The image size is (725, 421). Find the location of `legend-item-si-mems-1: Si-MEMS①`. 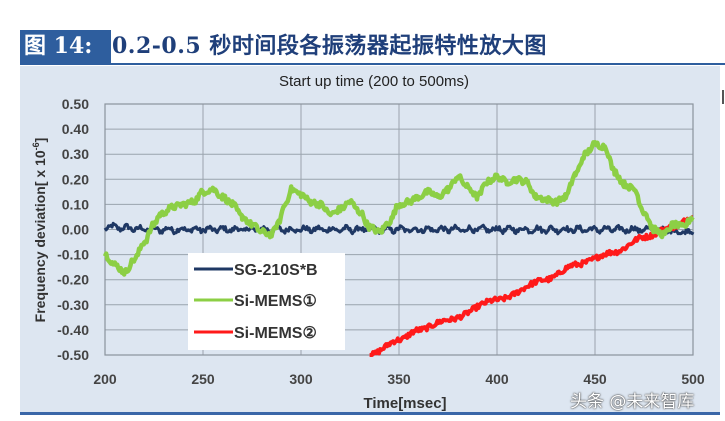

legend-item-si-mems-1: Si-MEMS① is located at coordinates (255, 301).